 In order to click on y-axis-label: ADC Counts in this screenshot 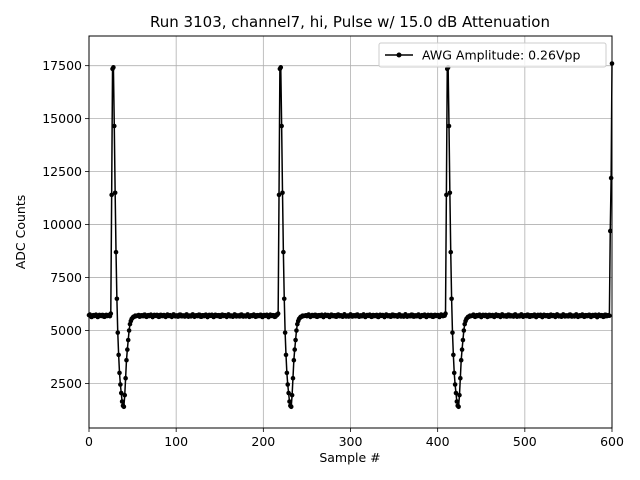, I will do `click(20, 232)`.